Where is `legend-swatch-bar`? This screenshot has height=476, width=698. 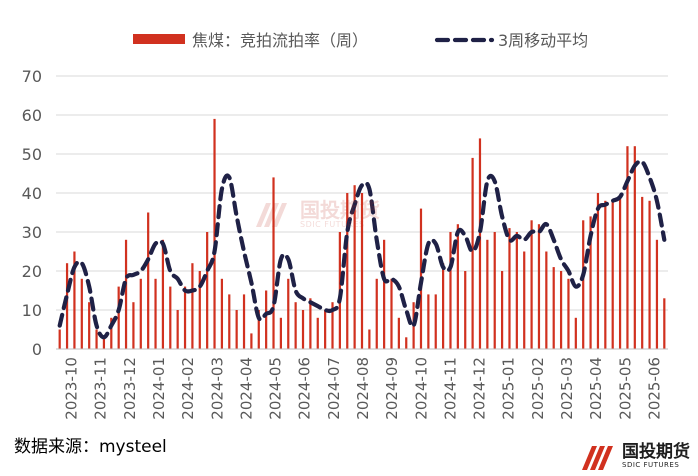 legend-swatch-bar is located at coordinates (159, 39).